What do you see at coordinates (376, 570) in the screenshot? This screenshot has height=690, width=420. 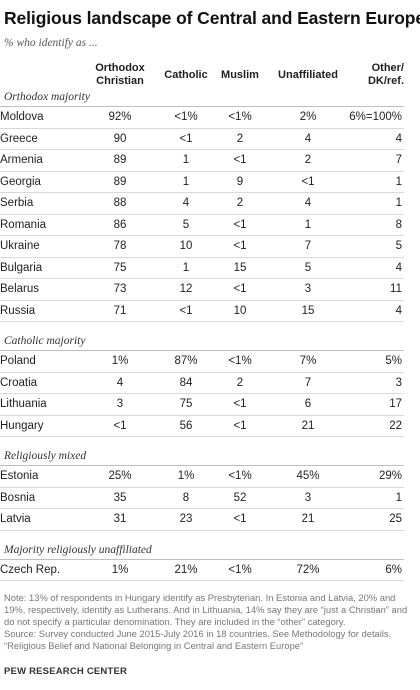 I see `value-cell: 6%` at bounding box center [376, 570].